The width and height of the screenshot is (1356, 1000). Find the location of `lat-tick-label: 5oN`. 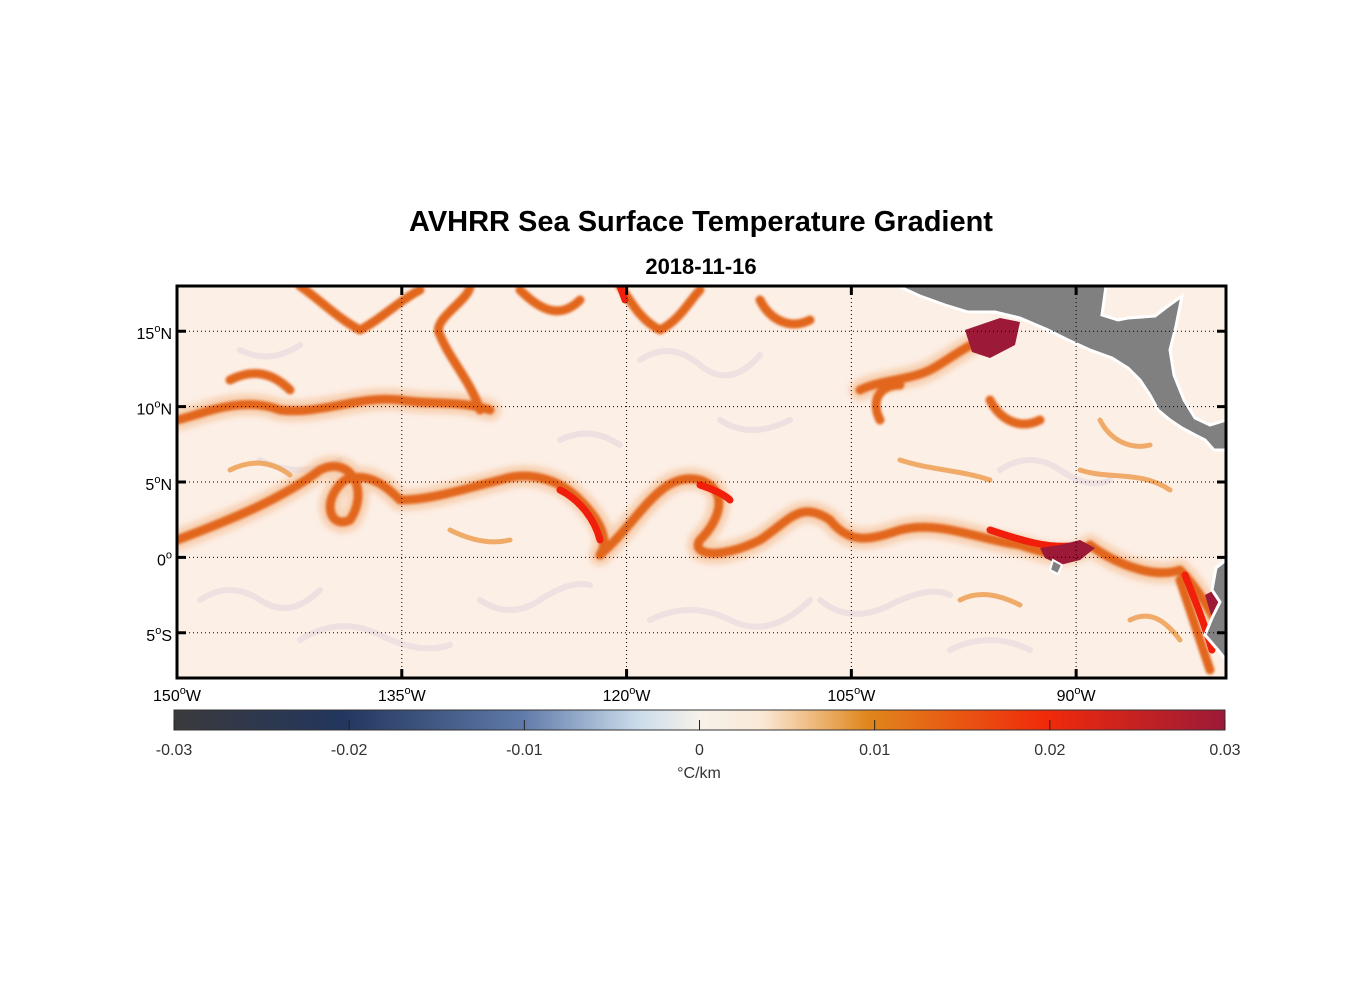

lat-tick-label: 5oN is located at coordinates (158, 484).